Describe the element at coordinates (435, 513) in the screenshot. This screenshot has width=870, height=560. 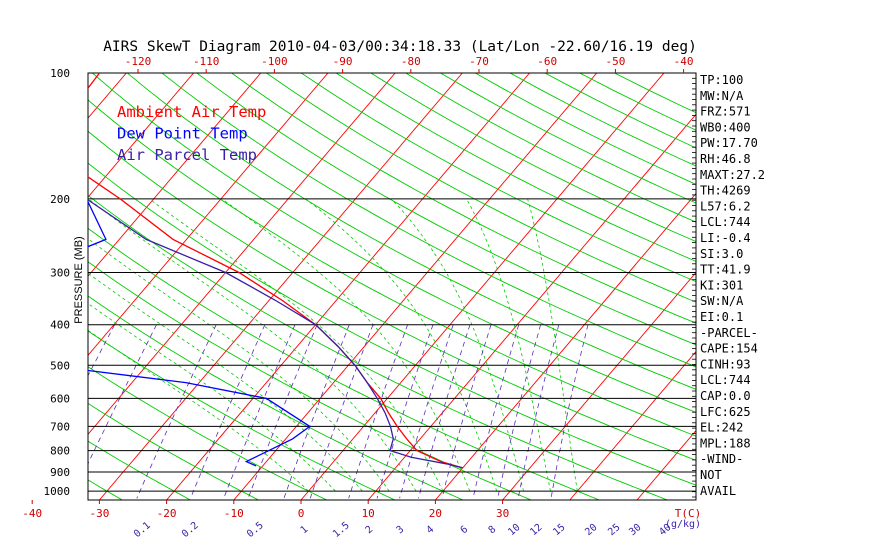
I see `bottom-temp-label: 20` at that location.